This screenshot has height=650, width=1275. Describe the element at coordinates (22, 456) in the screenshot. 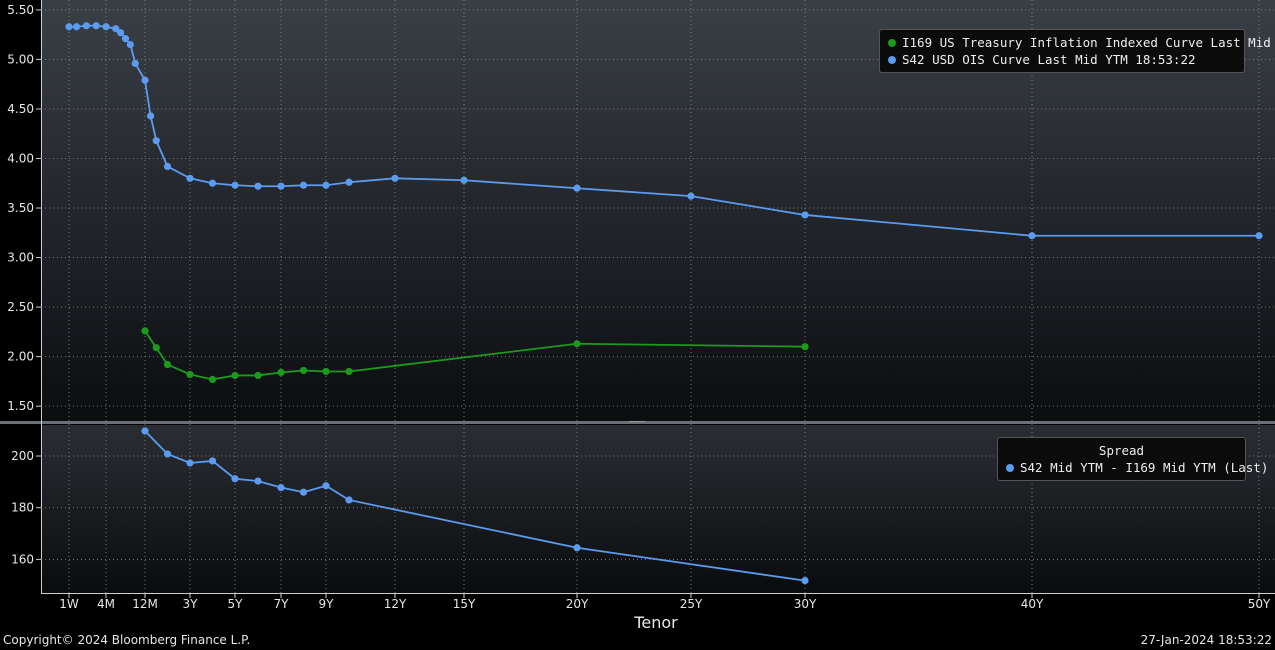

I see `y-tick-label: 200` at that location.